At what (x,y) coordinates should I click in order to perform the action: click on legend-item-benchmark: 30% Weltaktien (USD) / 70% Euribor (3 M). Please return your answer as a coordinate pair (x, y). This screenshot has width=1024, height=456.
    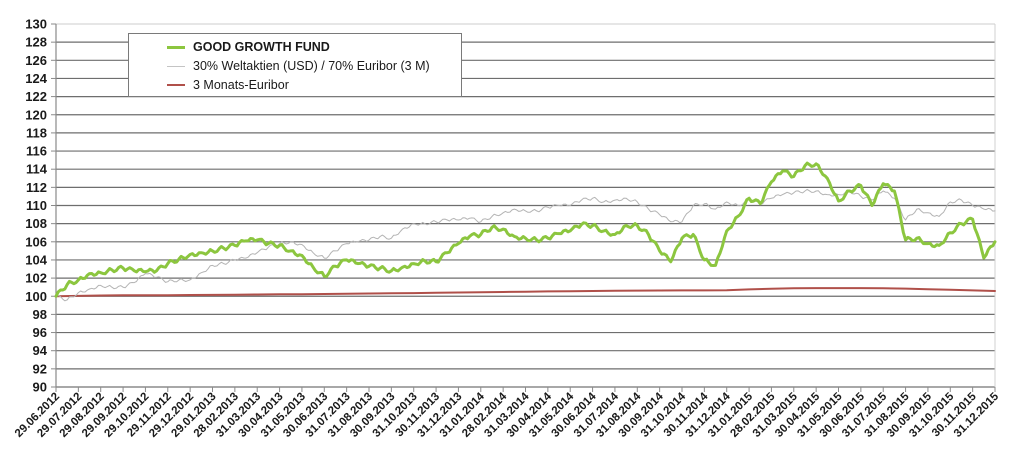
    Looking at the image, I should click on (298, 66).